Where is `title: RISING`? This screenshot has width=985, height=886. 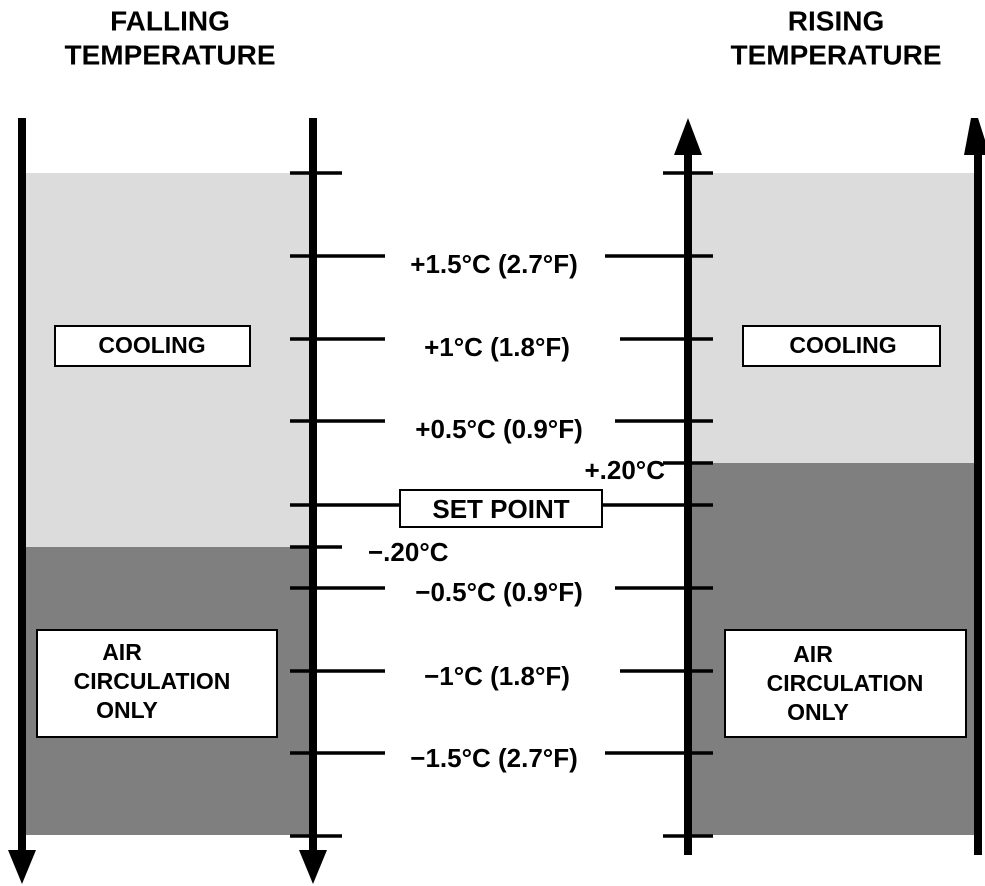
title: RISING is located at coordinates (836, 20).